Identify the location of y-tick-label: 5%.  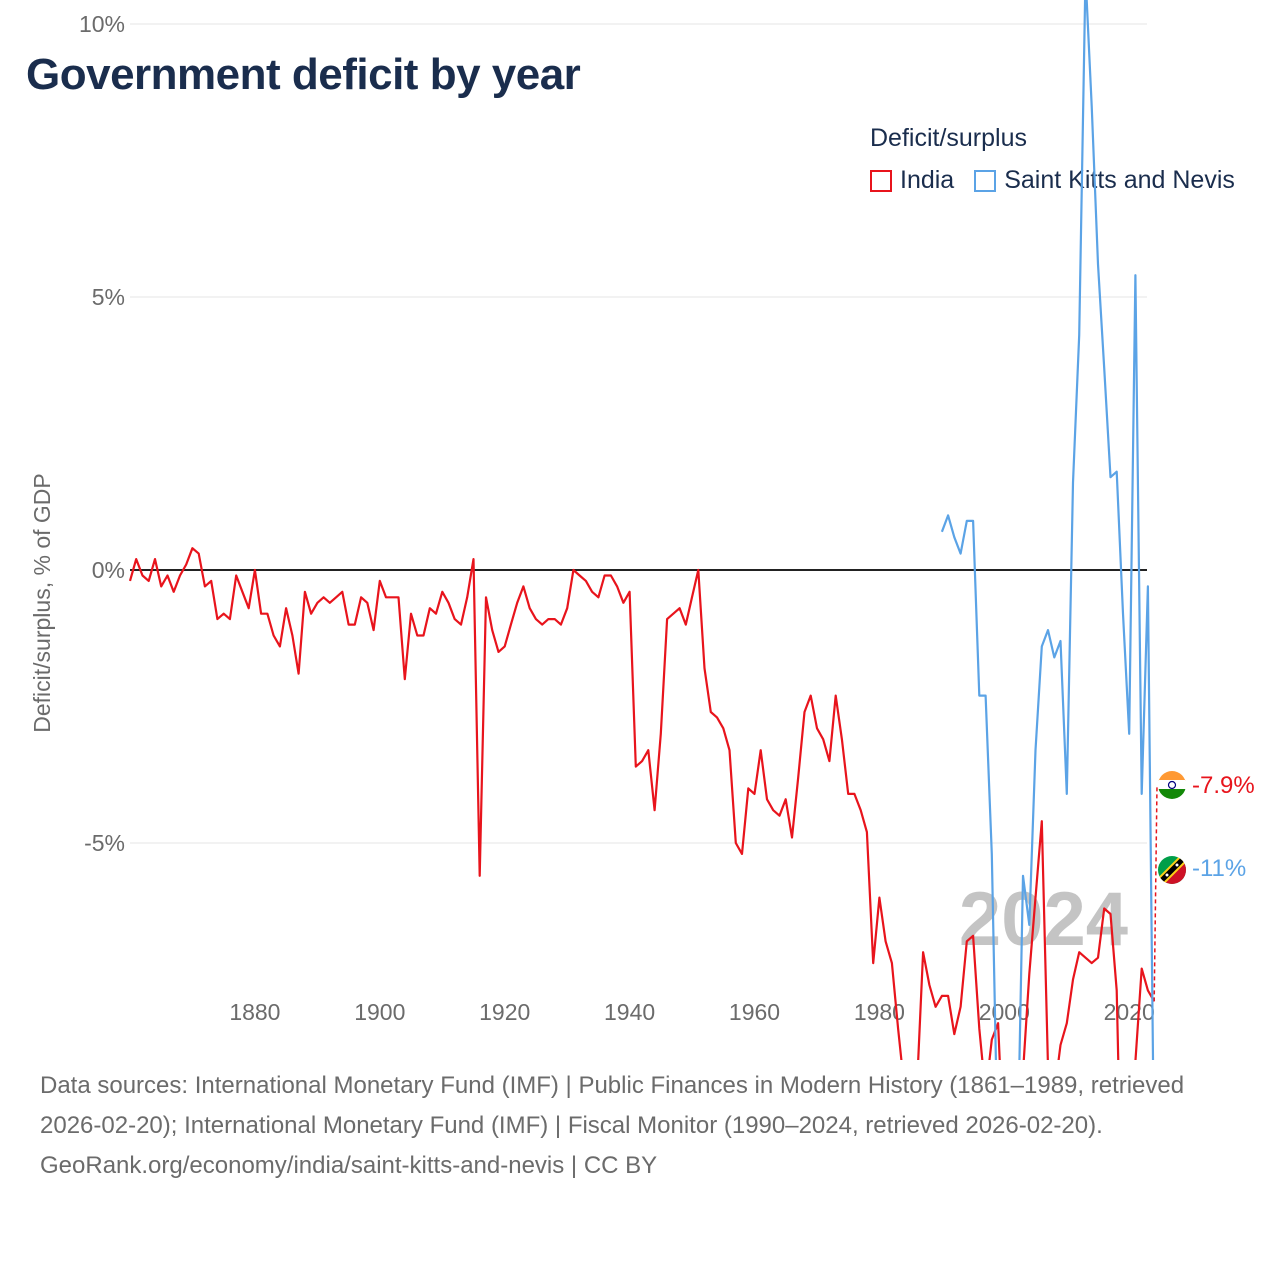
(108, 297).